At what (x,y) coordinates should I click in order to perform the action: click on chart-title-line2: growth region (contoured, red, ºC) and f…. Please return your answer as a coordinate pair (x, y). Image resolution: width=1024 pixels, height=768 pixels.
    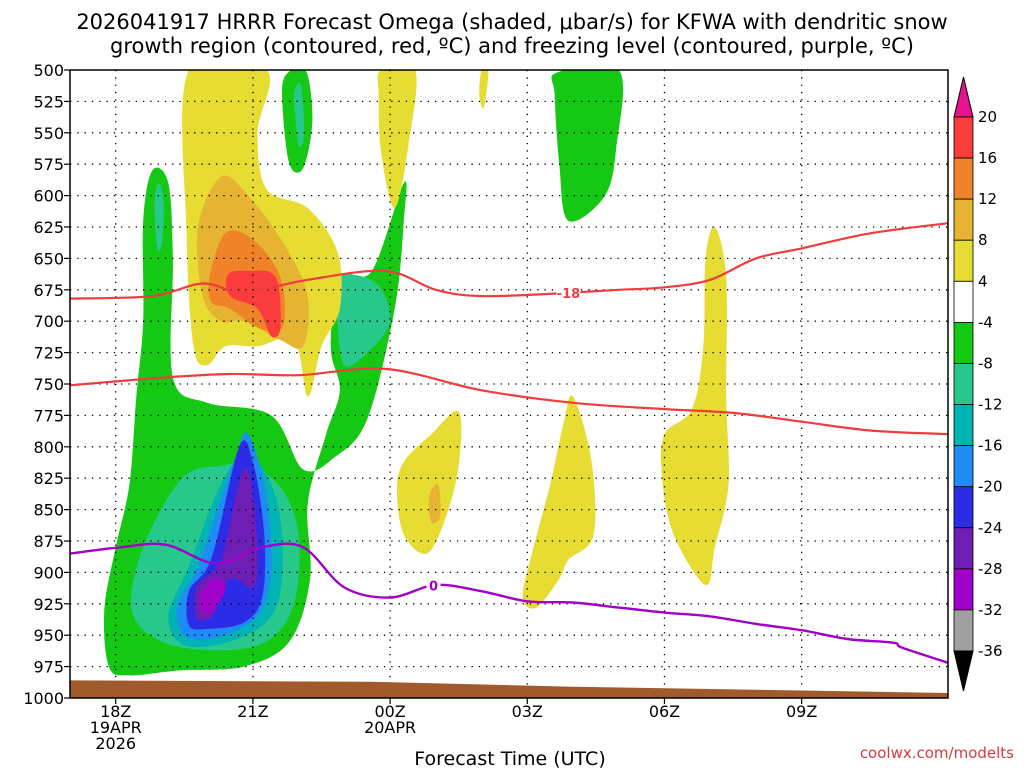
    Looking at the image, I should click on (512, 46).